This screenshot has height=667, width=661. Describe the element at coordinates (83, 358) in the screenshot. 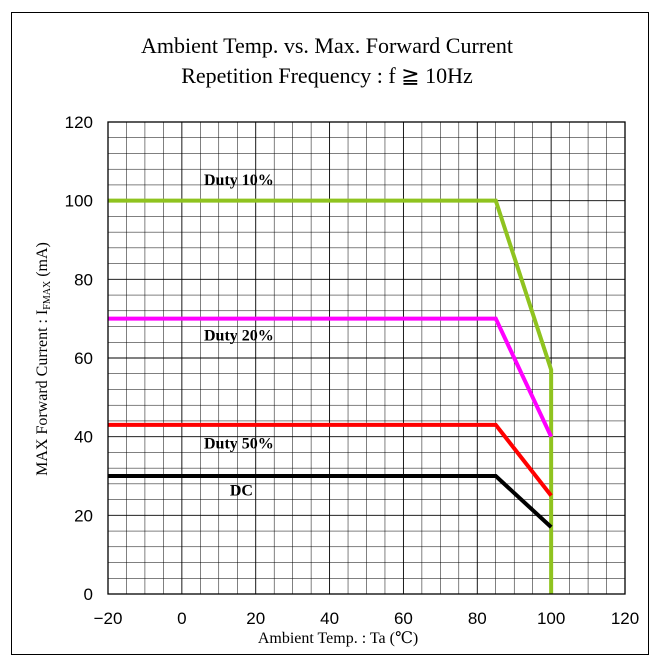

I see `y-tick-label: 60` at that location.